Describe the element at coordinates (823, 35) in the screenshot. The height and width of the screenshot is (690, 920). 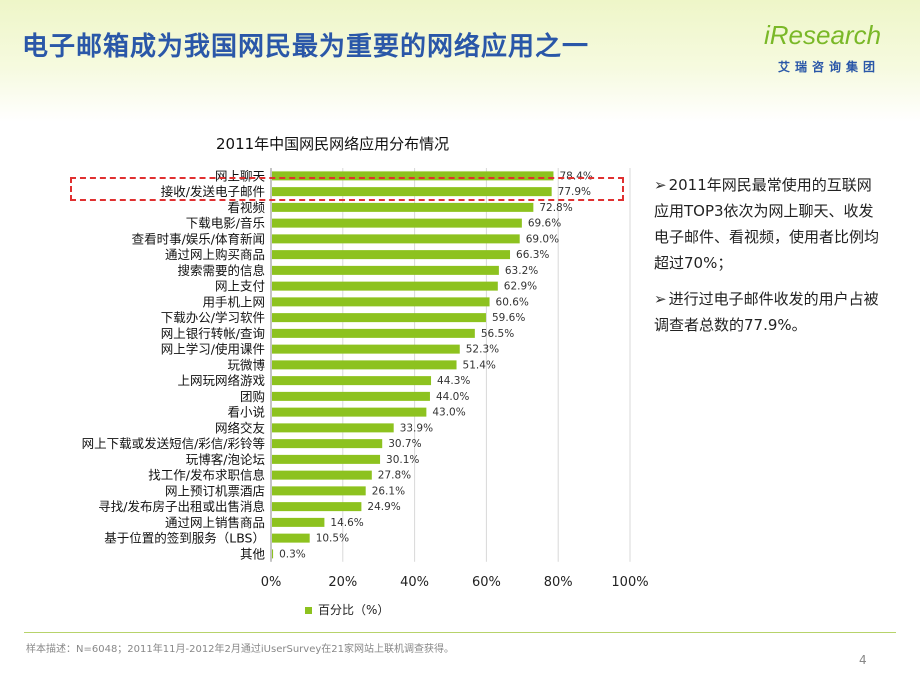
I see `logo-main-text: iResearch` at that location.